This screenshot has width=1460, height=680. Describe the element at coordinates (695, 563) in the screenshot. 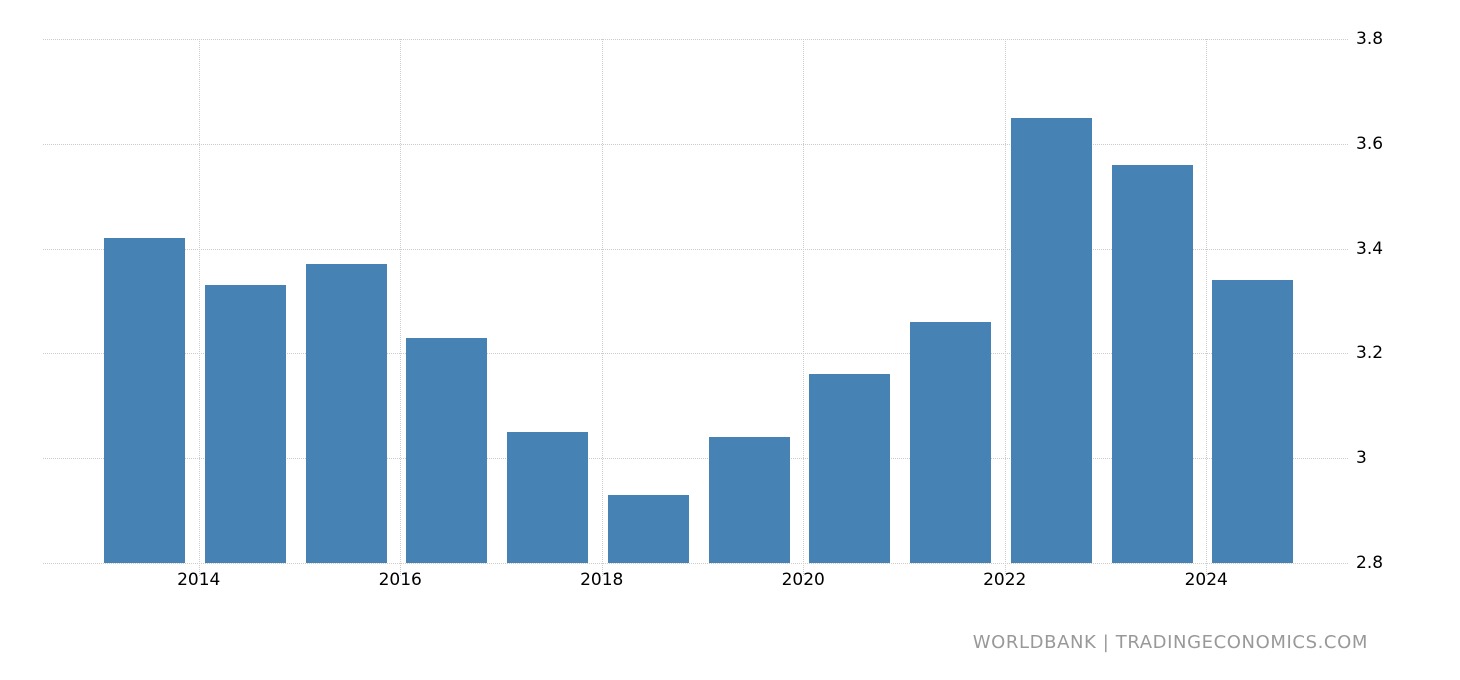

I see `y-gridline-2.8` at that location.